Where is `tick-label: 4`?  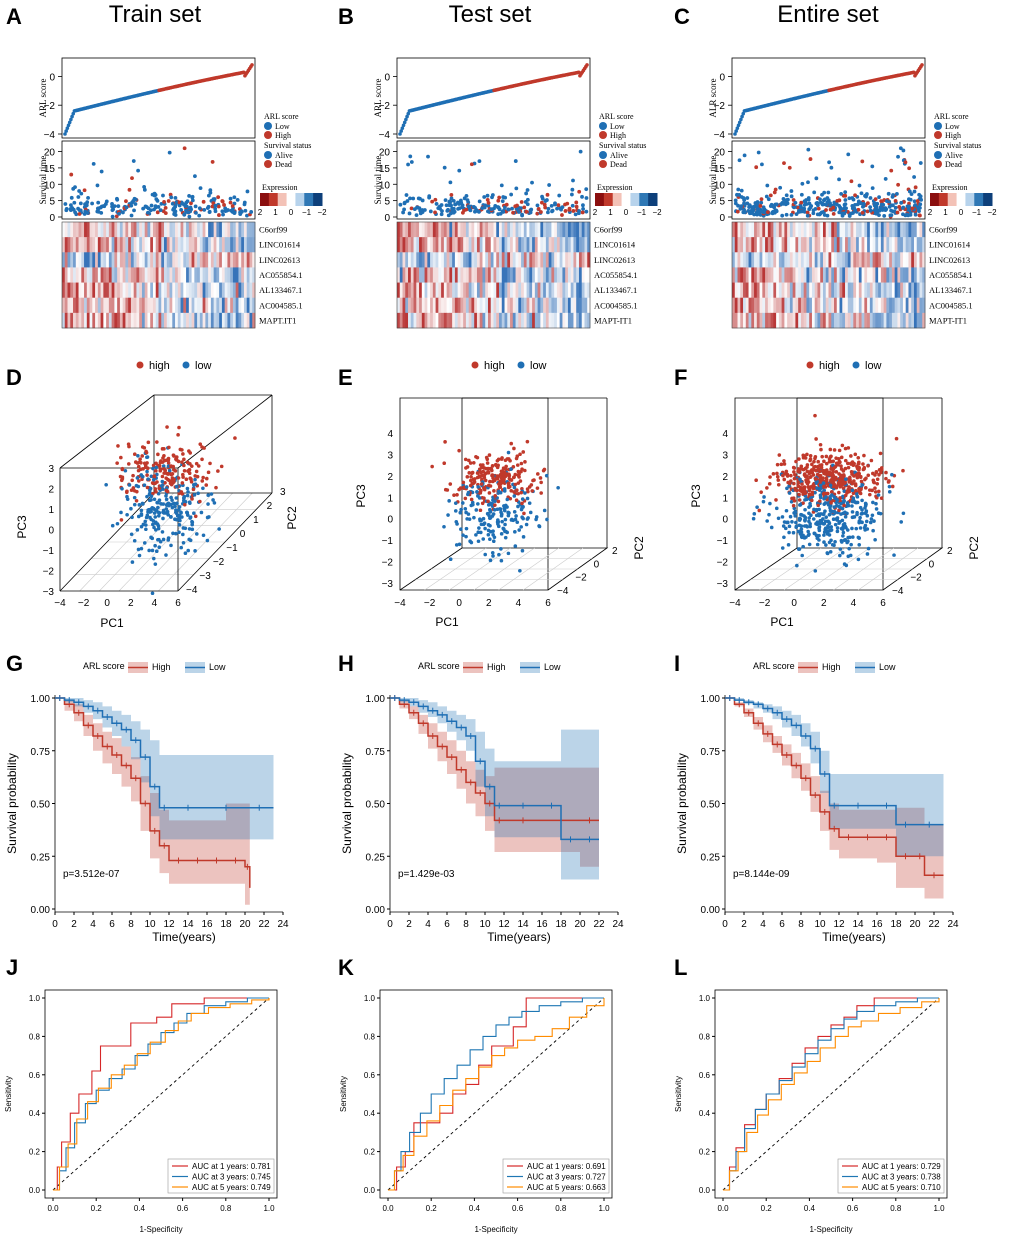 tick-label: 4 is located at coordinates (155, 603).